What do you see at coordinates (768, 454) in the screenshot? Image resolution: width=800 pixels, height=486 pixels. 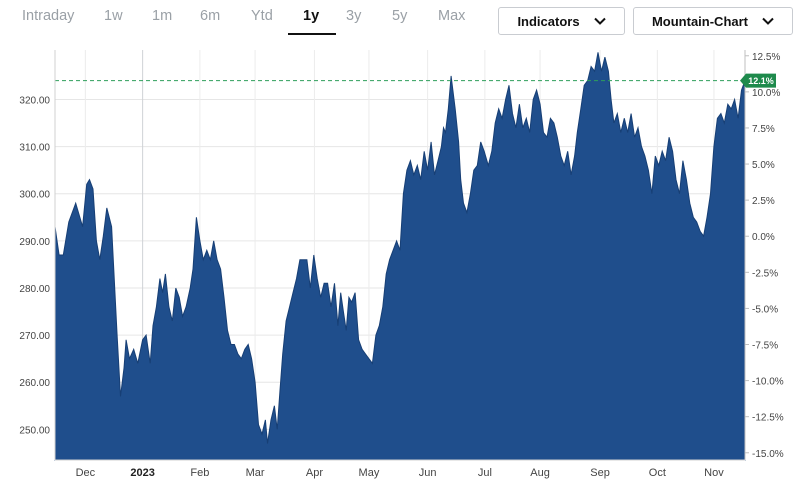 I see `y2-tick-label: -15.0%` at bounding box center [768, 454].